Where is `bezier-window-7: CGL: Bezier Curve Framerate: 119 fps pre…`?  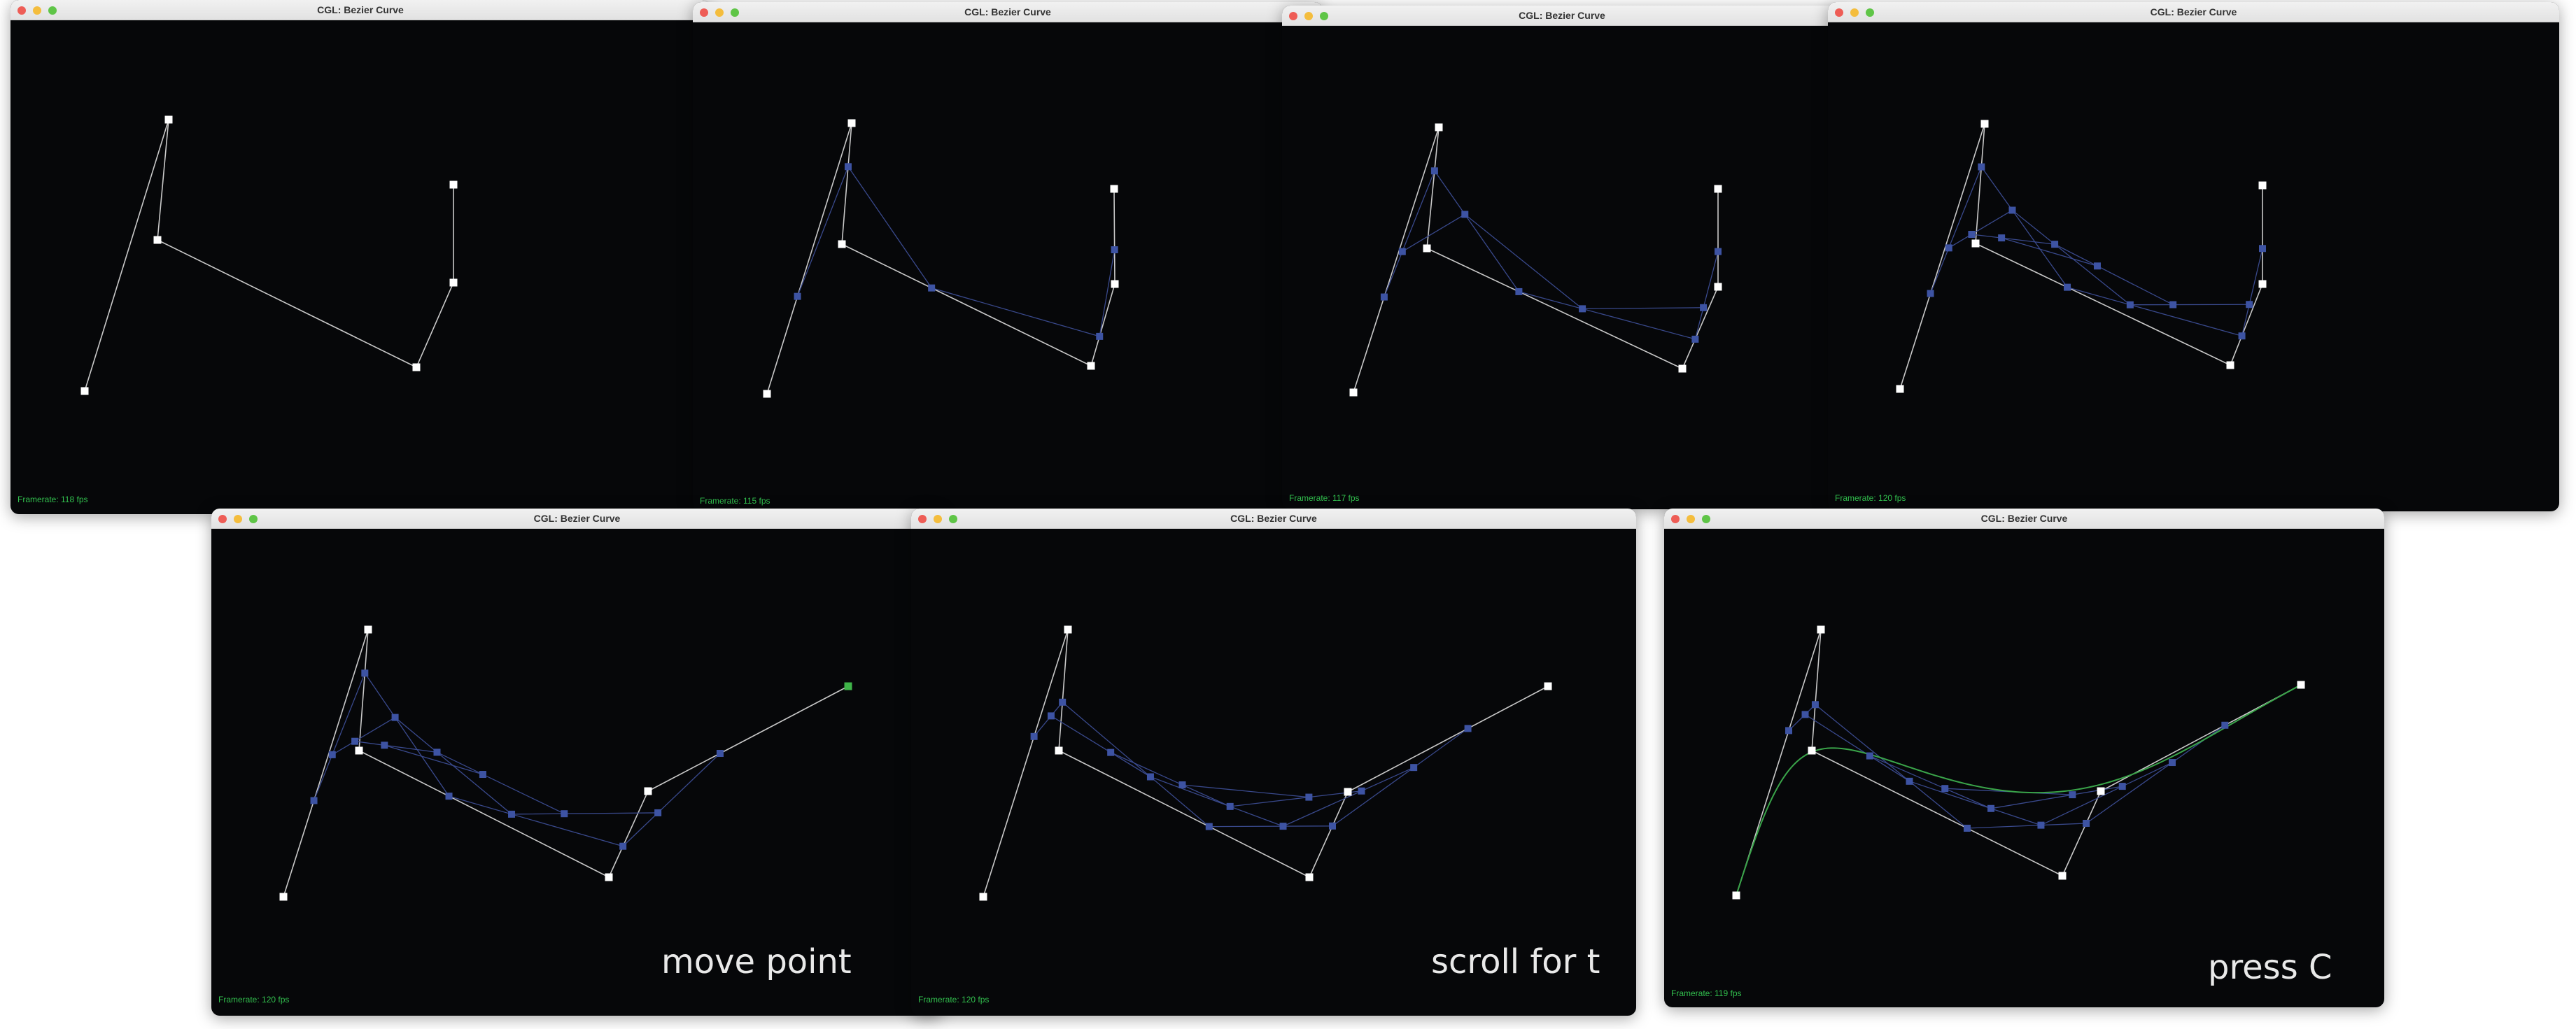 bezier-window-7: CGL: Bezier Curve Framerate: 119 fps pre… is located at coordinates (2024, 758).